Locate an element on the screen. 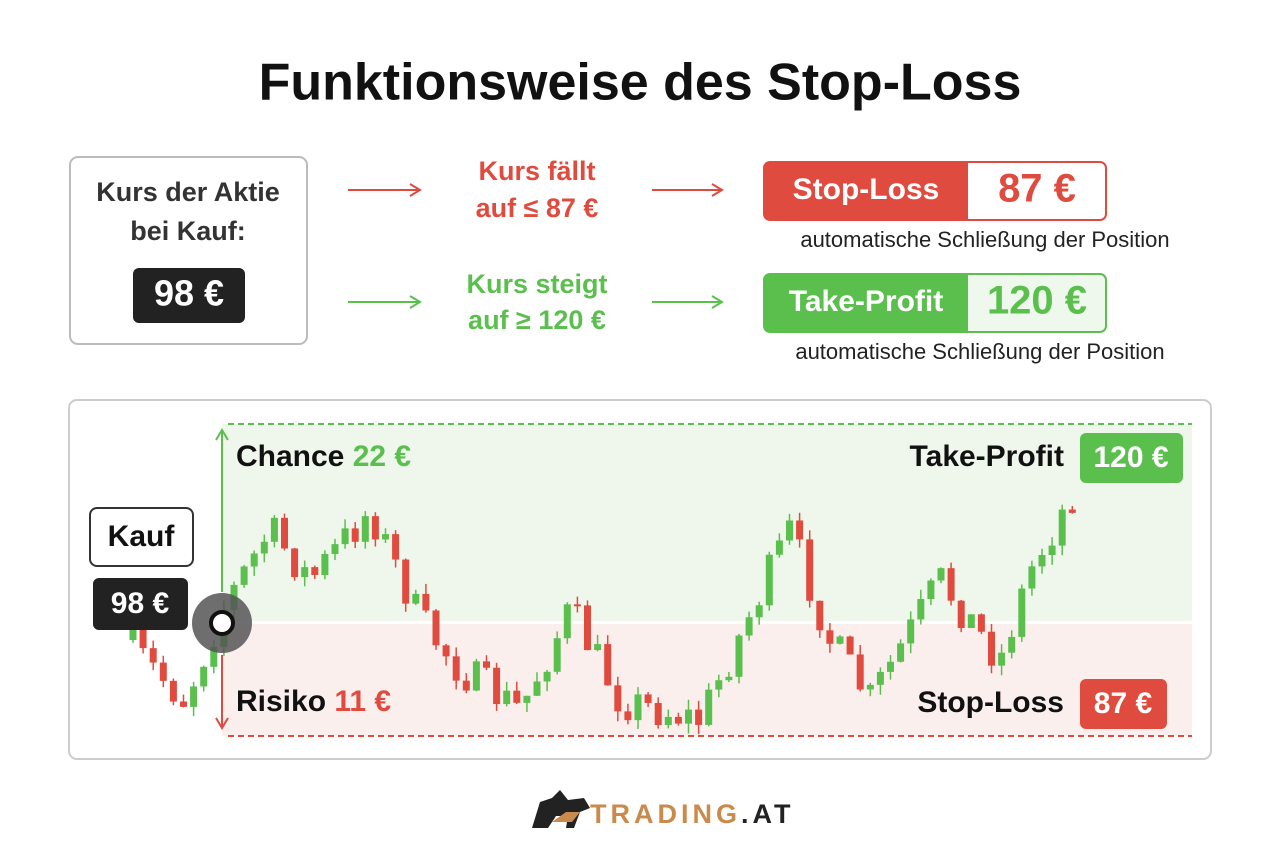 The image size is (1280, 861). buy-box is located at coordinates (141, 537).